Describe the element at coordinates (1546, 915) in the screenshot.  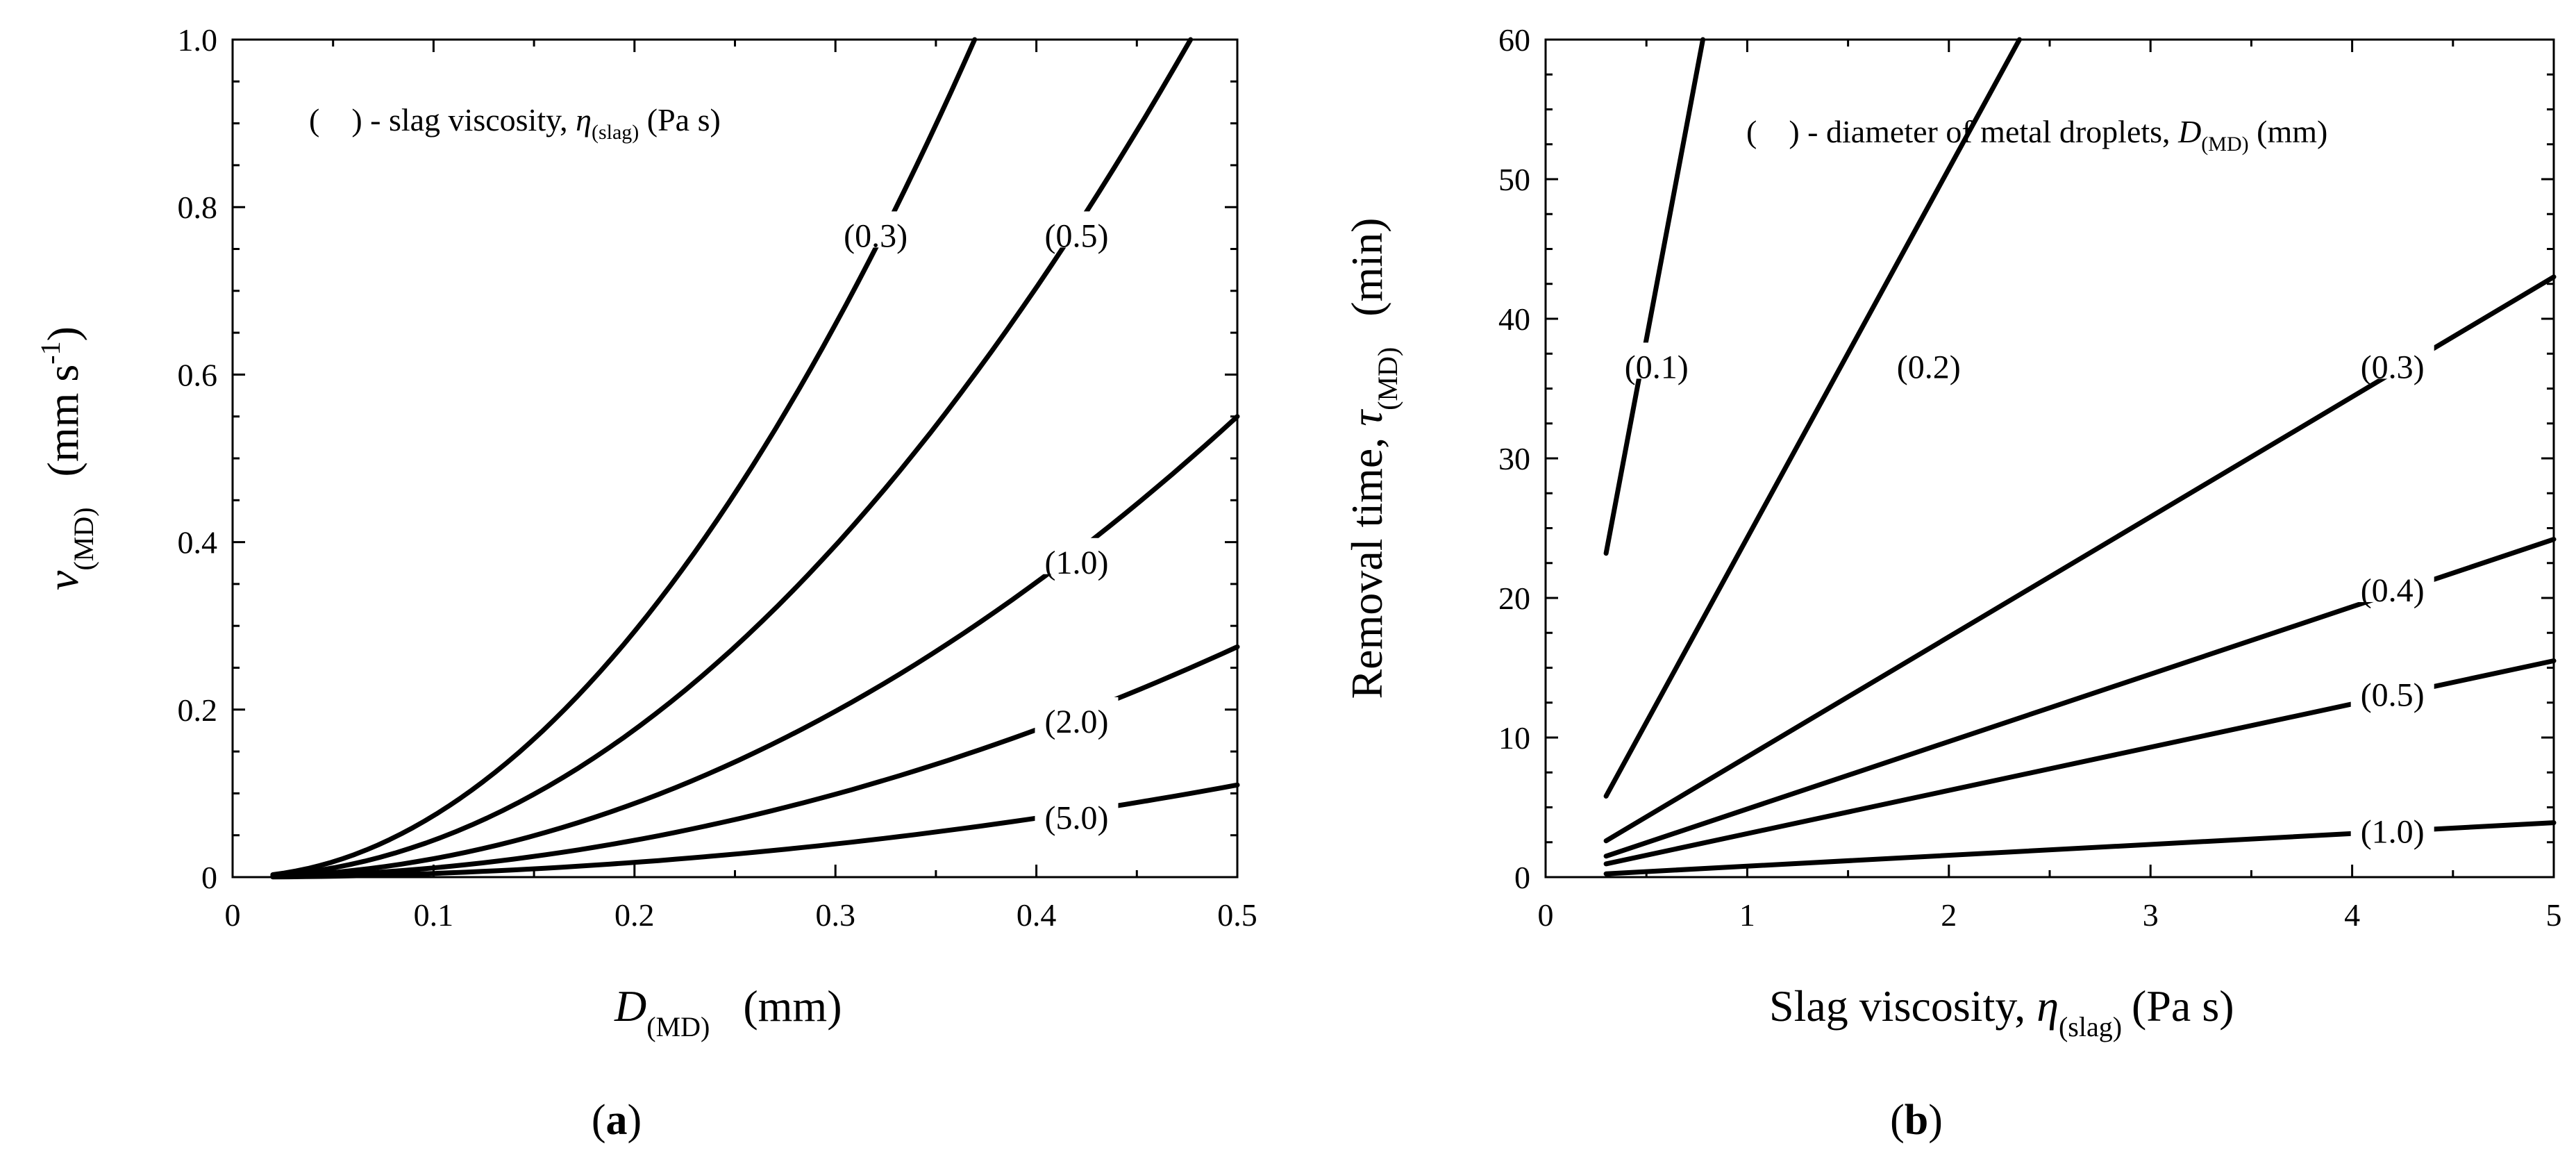
I see `panel-b-x-tick-label: 0` at that location.